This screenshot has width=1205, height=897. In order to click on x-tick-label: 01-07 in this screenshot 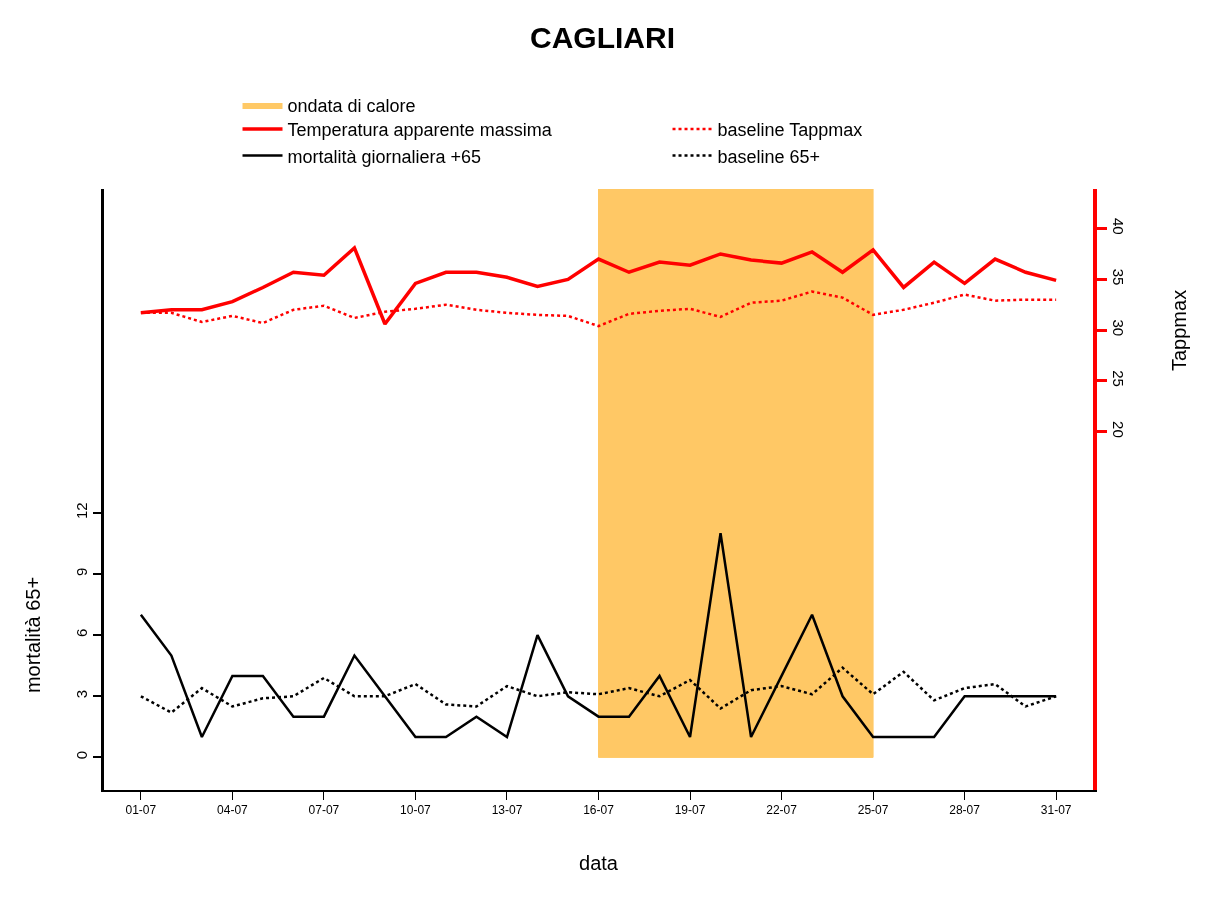, I will do `click(141, 810)`.